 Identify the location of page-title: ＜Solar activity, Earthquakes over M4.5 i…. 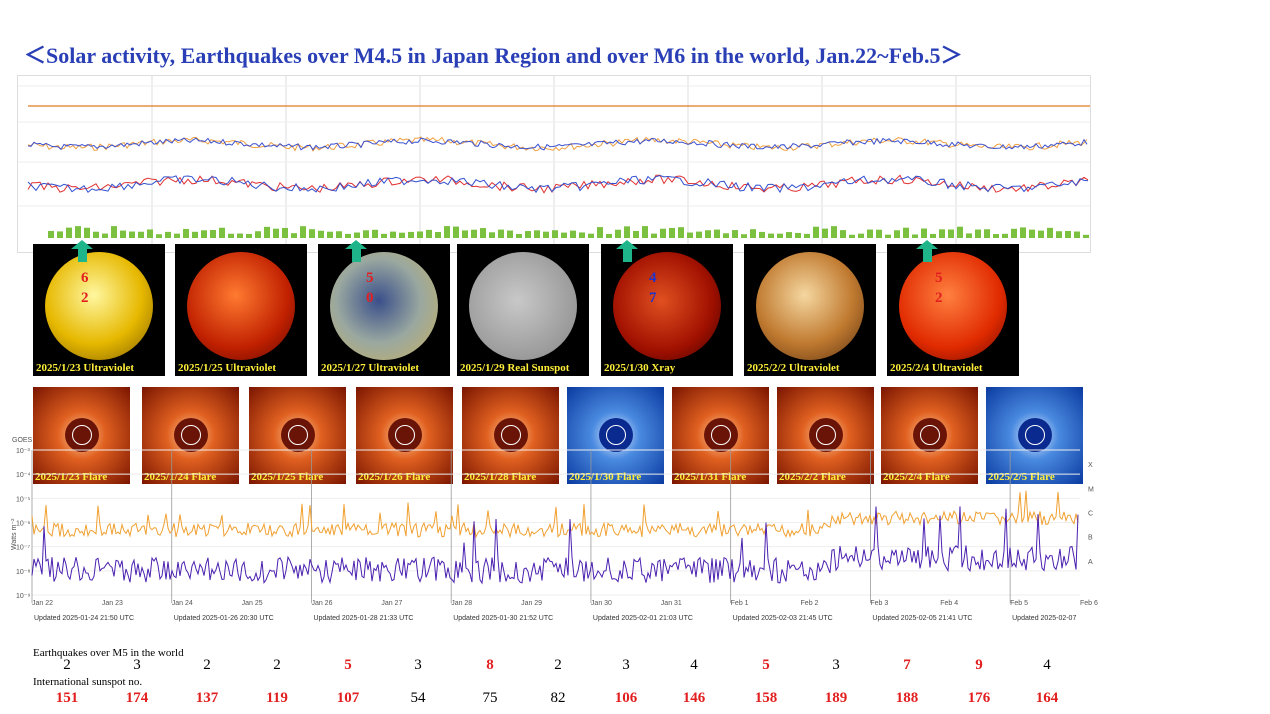
(493, 55).